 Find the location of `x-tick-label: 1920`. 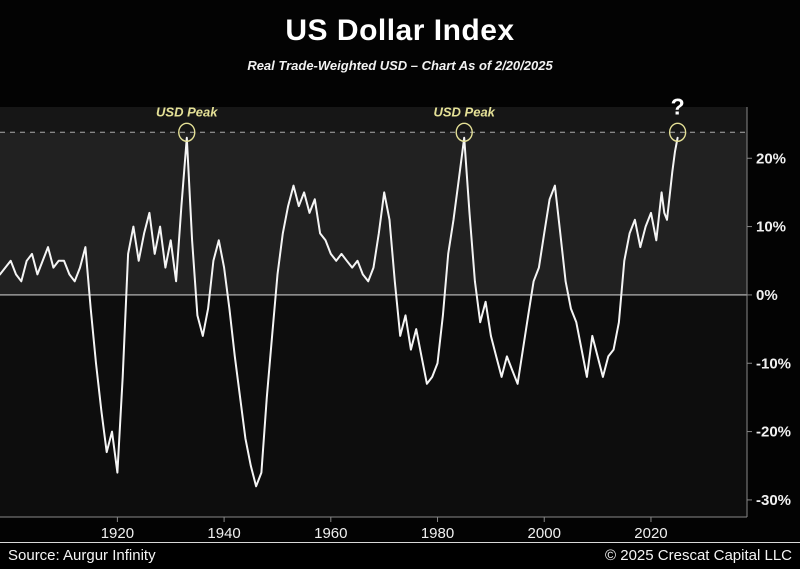

x-tick-label: 1920 is located at coordinates (117, 533).